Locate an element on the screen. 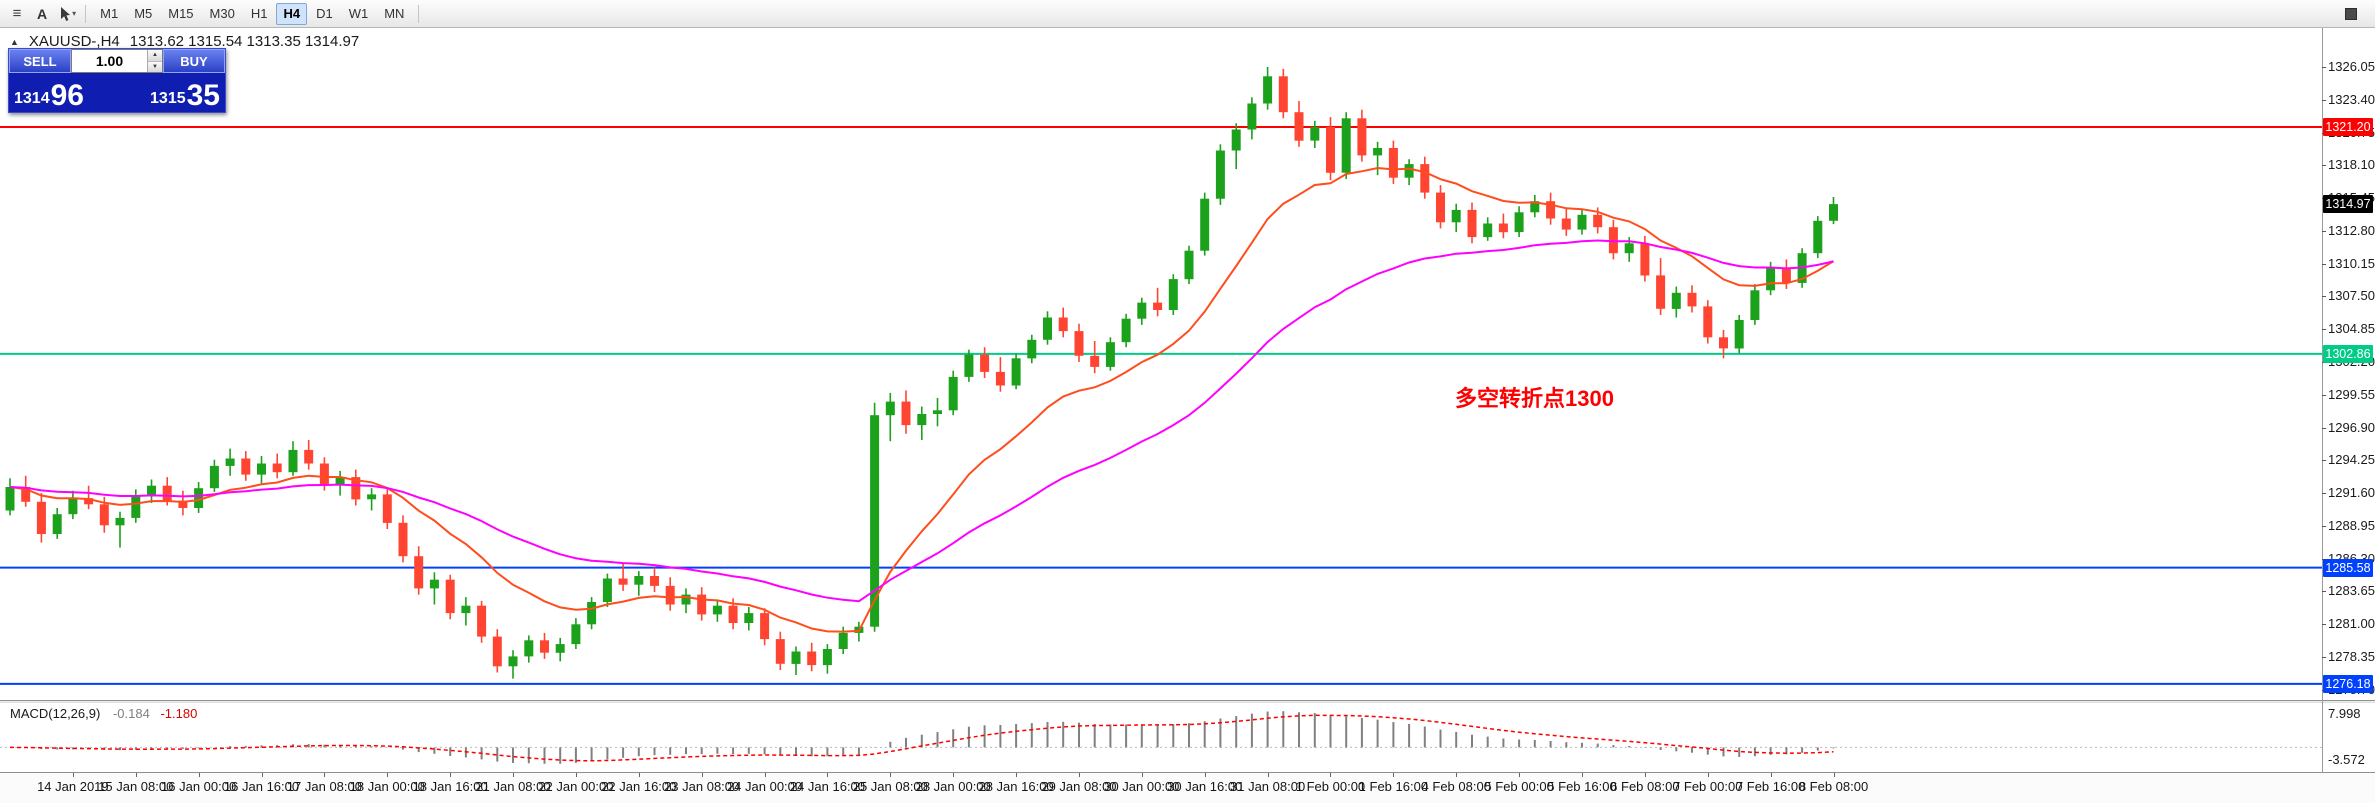 This screenshot has width=2375, height=803. volume-input: 1.00 ▲ ▼ is located at coordinates (117, 61).